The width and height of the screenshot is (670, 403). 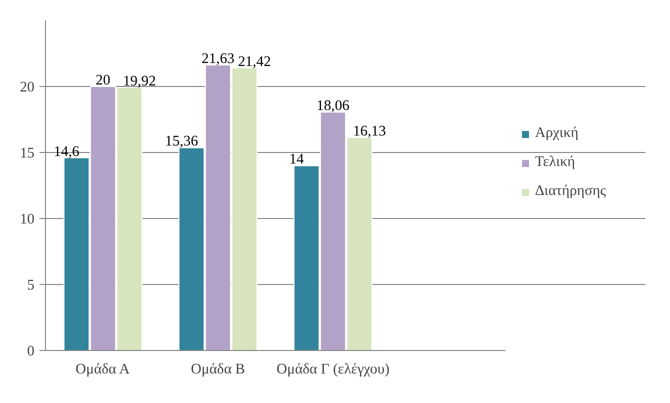 I want to click on data-label: 14, so click(x=297, y=160).